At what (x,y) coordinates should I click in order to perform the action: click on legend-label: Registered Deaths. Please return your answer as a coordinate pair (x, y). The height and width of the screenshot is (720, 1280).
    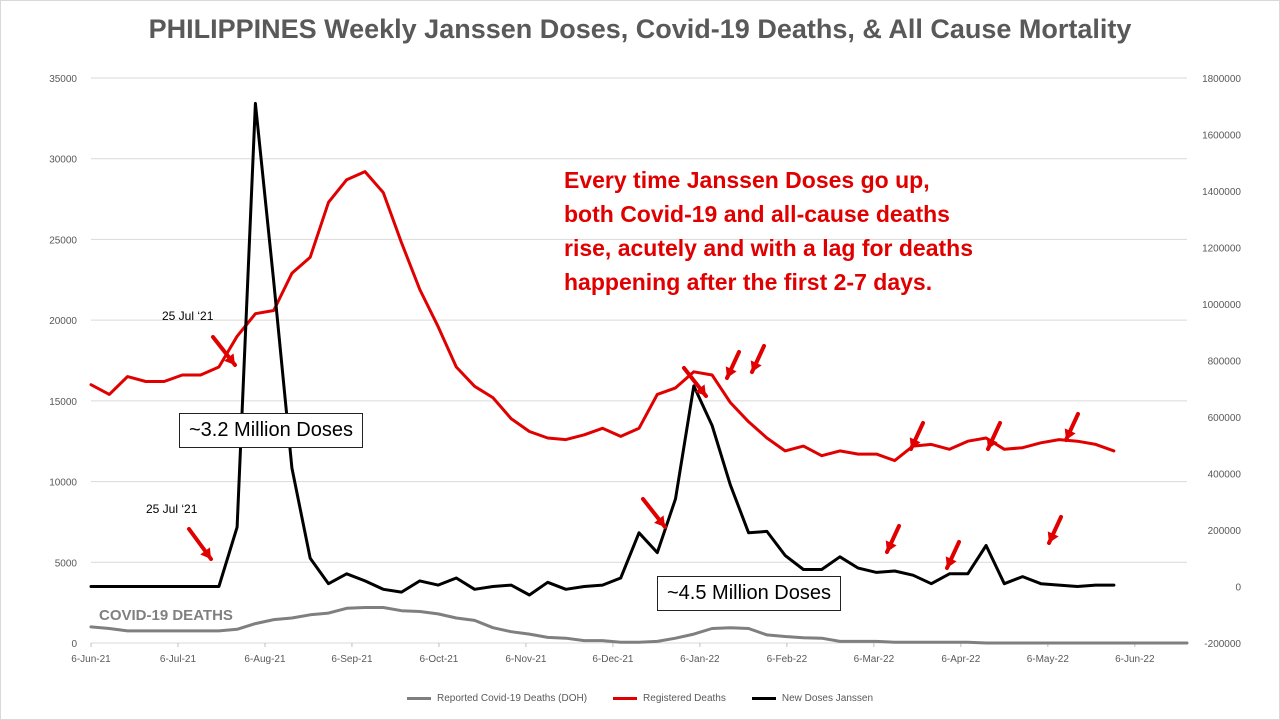
    Looking at the image, I should click on (684, 698).